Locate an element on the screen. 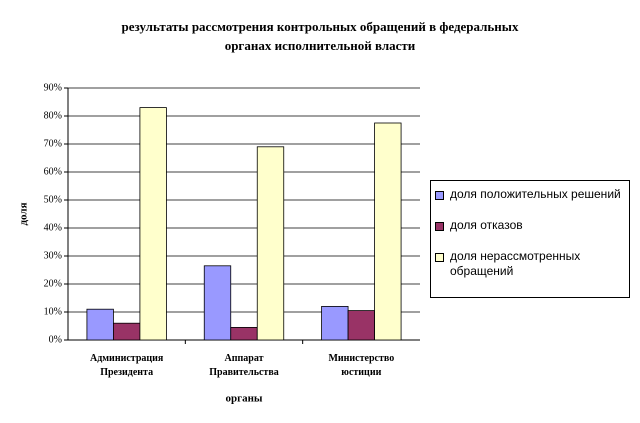 The image size is (640, 423). y-tick-label: 50% is located at coordinates (53, 199).